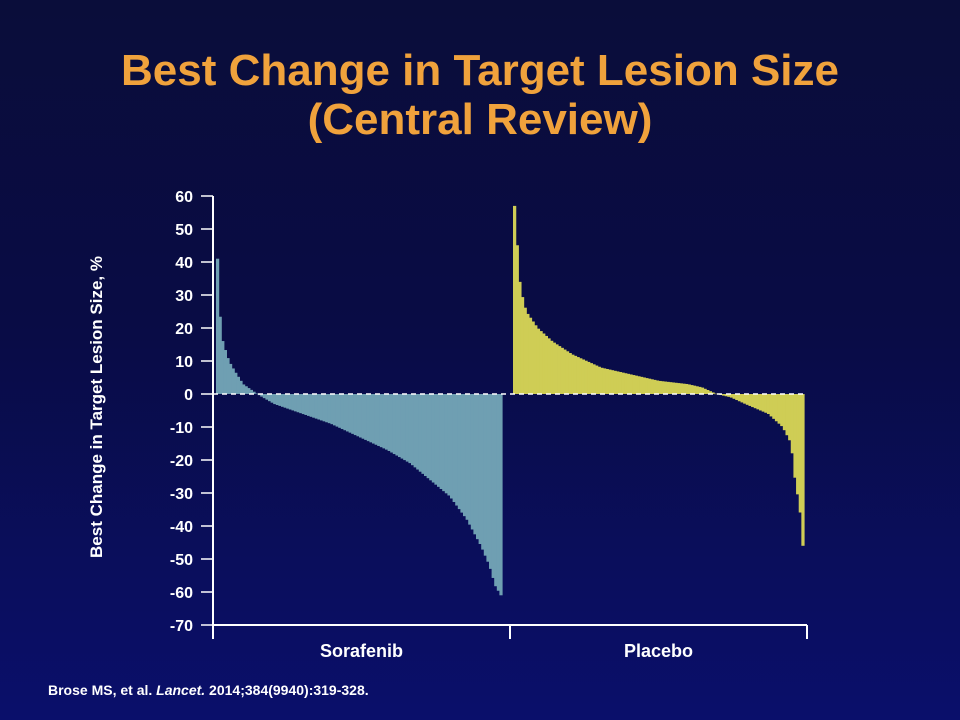 The height and width of the screenshot is (720, 960). What do you see at coordinates (184, 296) in the screenshot?
I see `y-tick-label: 30` at bounding box center [184, 296].